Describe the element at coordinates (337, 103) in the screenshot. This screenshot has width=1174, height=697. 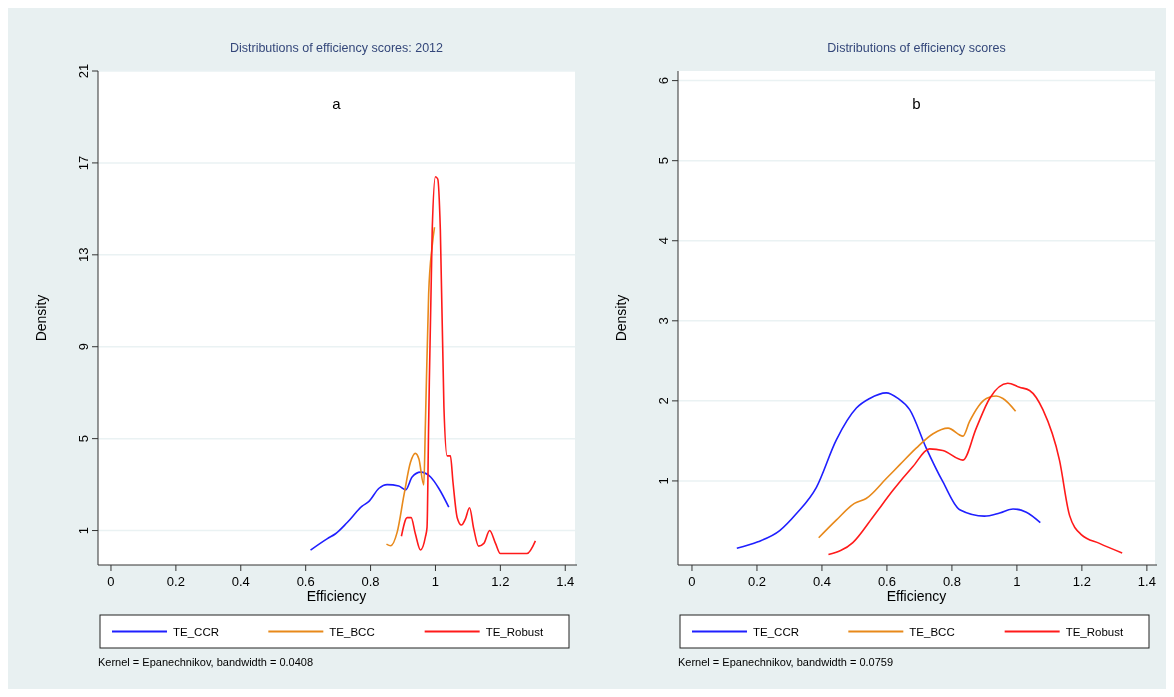
I see `annotation: a` at that location.